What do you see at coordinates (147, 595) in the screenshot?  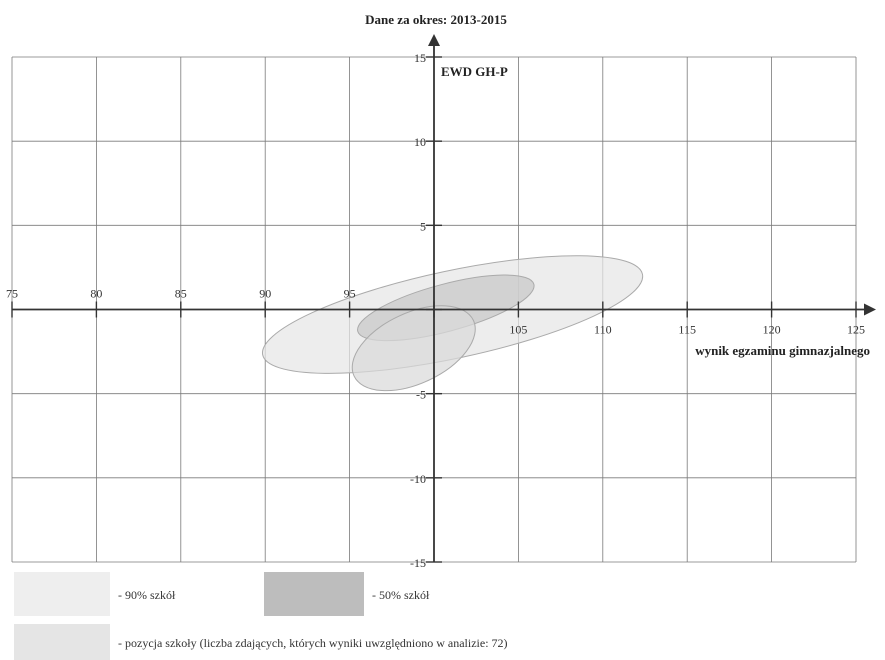 I see `legend-label-90: - 90% szkół` at bounding box center [147, 595].